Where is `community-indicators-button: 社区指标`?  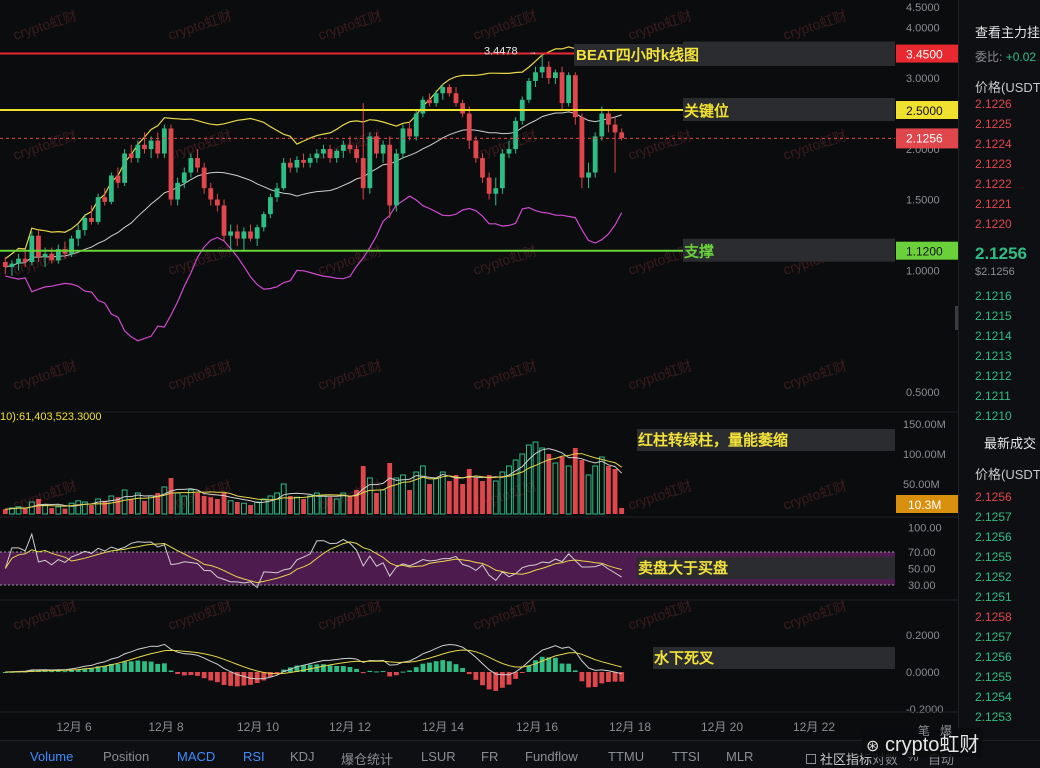
community-indicators-button: 社区指标 is located at coordinates (839, 758).